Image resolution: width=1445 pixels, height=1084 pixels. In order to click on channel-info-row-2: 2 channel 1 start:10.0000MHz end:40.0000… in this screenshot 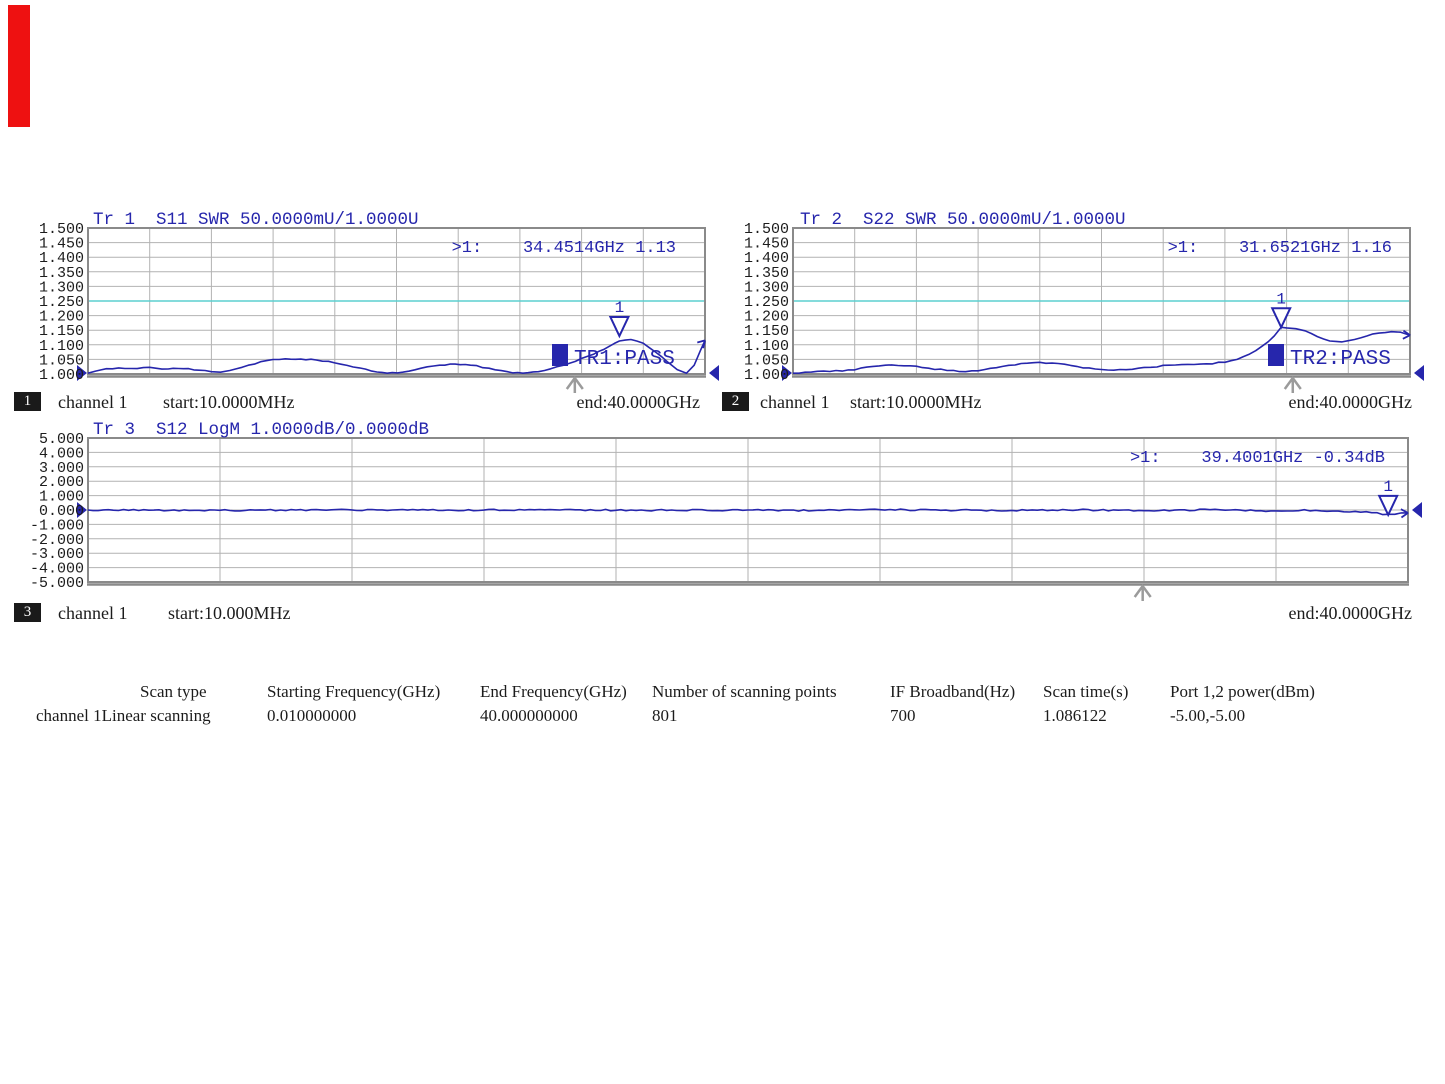, I will do `click(722, 403)`.